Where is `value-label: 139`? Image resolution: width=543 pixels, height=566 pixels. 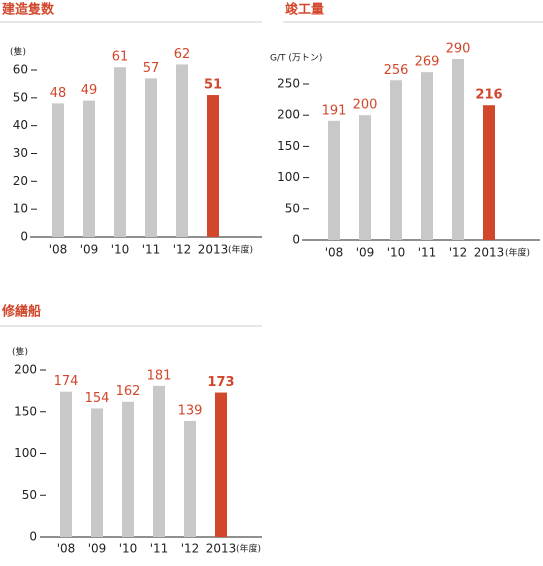
value-label: 139 is located at coordinates (190, 410).